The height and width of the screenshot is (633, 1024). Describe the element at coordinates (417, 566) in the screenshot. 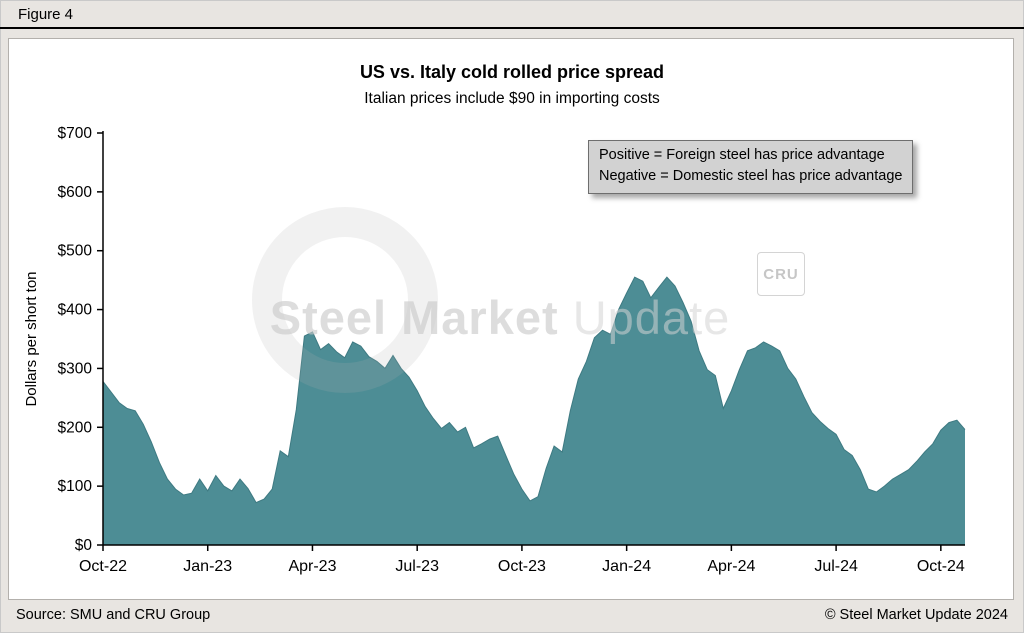

I see `x-tick-label: Jul-23` at that location.